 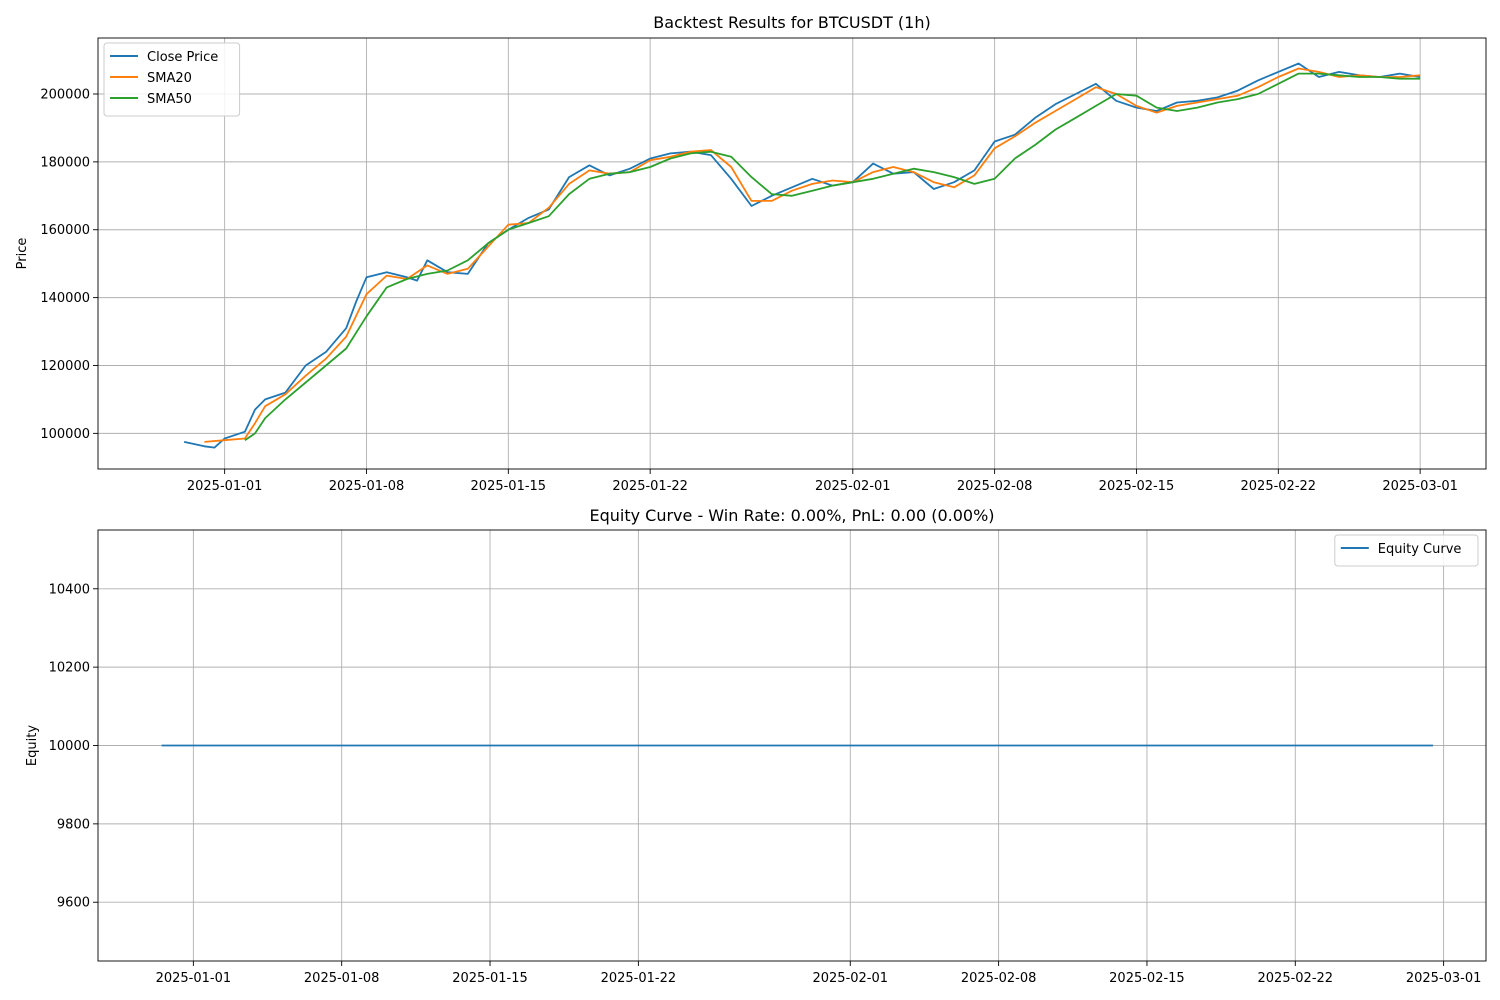 I want to click on y-tick-label: 10000, so click(x=69, y=746).